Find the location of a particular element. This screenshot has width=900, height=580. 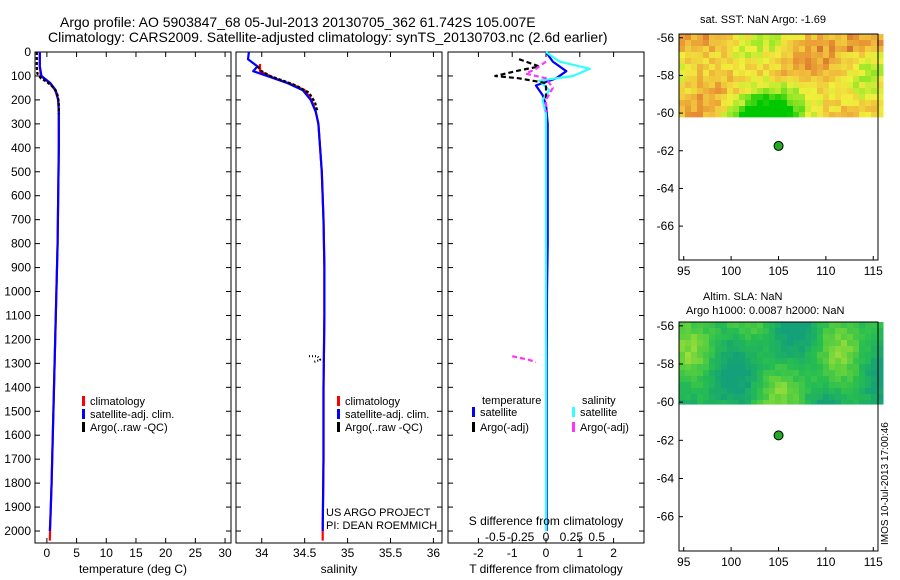

difference-series-temperature-argo-adj- is located at coordinates (521, 79).